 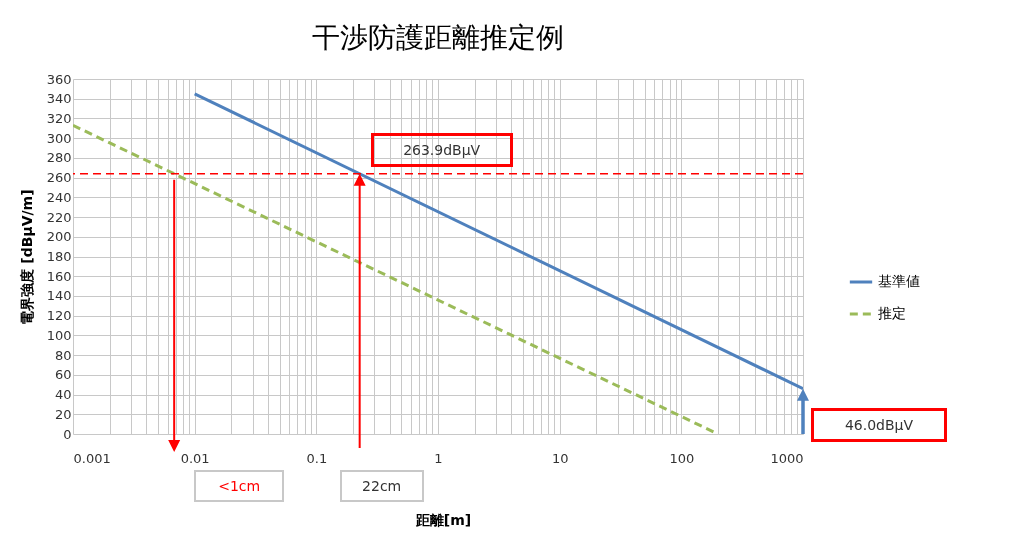 I want to click on x-tick-label: 0.01, so click(x=195, y=458).